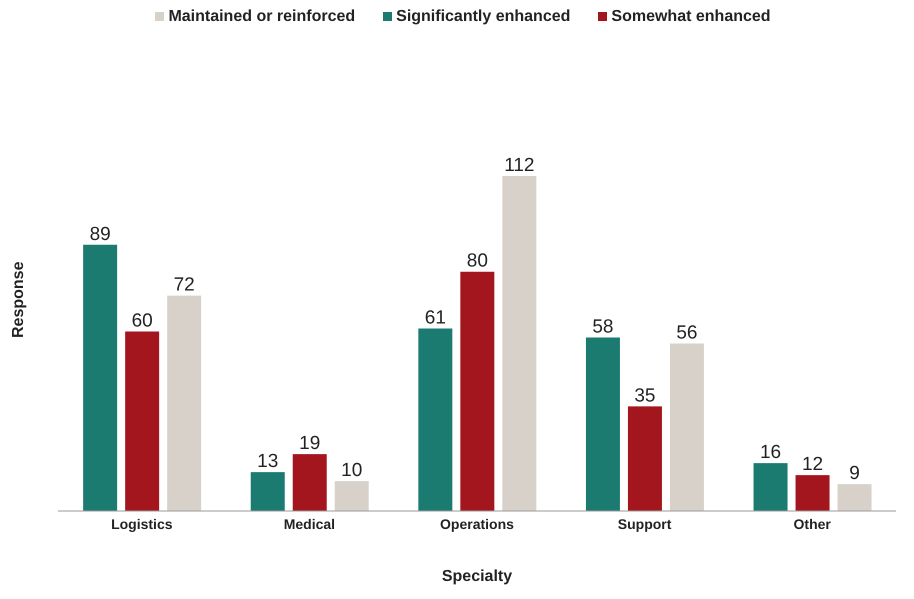 This screenshot has width=914, height=599. I want to click on legend-label: Significantly enhanced, so click(483, 16).